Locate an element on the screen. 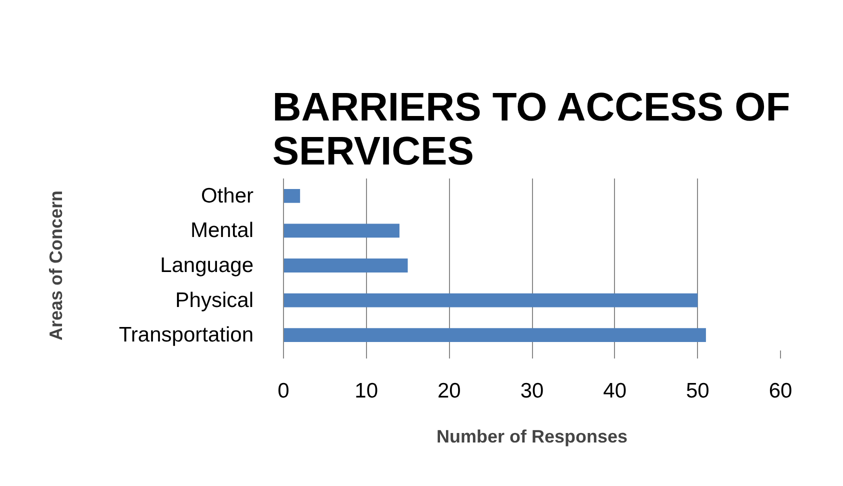  x-tick-label: 60 is located at coordinates (780, 391).